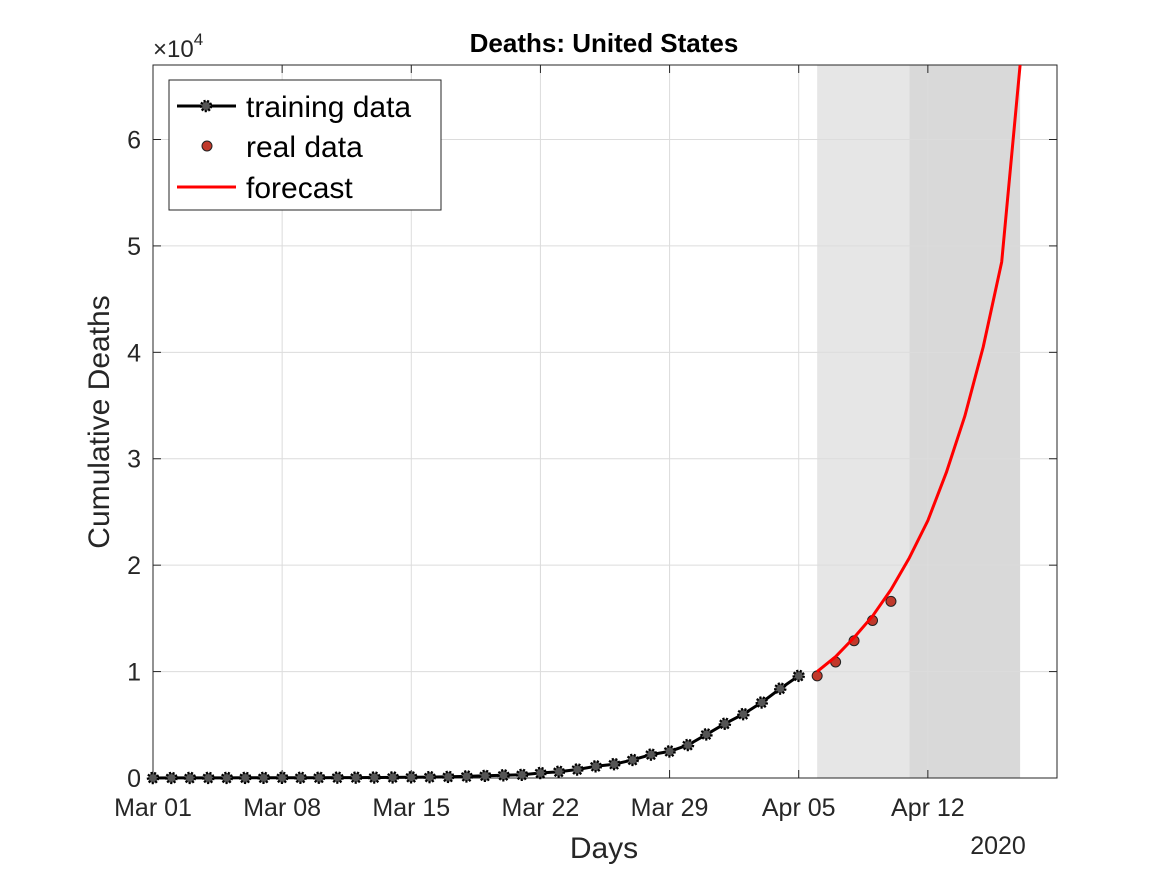 This screenshot has height=875, width=1167. I want to click on legend-label-forecast: forecast, so click(299, 188).